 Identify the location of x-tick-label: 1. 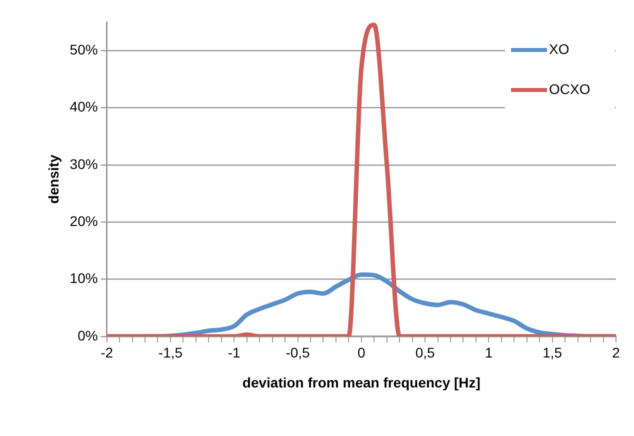
(488, 352).